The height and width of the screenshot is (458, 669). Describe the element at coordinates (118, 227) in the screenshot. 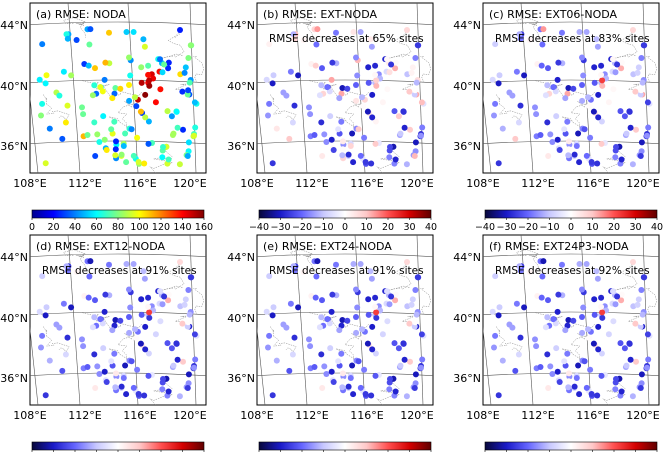

I see `colorbar-tick-label: 80` at that location.